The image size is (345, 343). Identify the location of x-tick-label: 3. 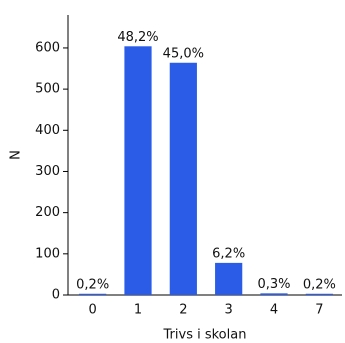
(229, 310).